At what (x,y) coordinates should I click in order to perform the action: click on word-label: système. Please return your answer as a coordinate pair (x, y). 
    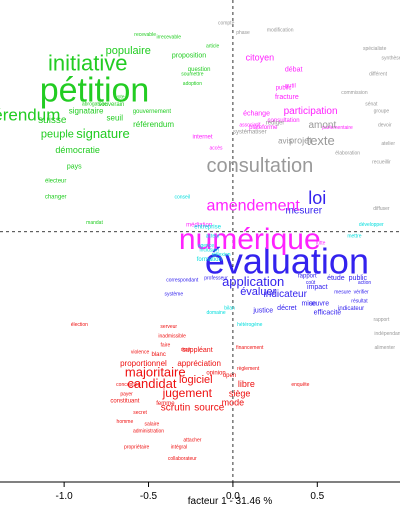
    Looking at the image, I should click on (174, 295).